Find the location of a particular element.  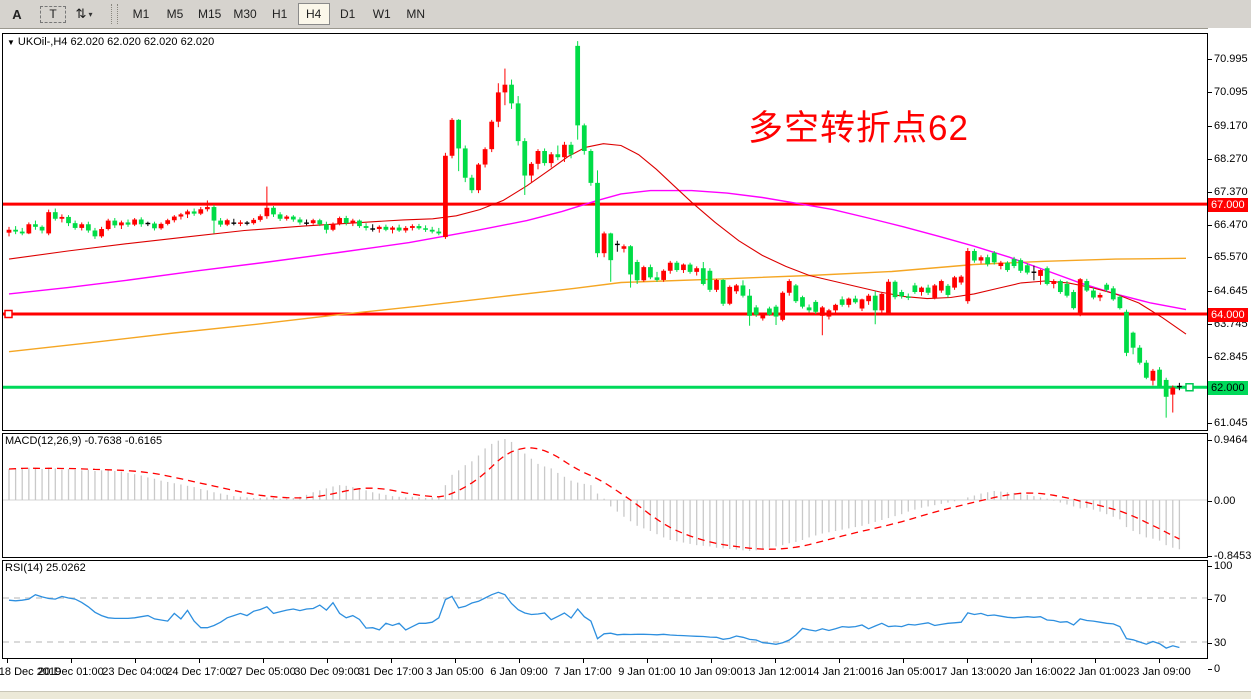

timeframe-button-d1: D1 is located at coordinates (348, 14).